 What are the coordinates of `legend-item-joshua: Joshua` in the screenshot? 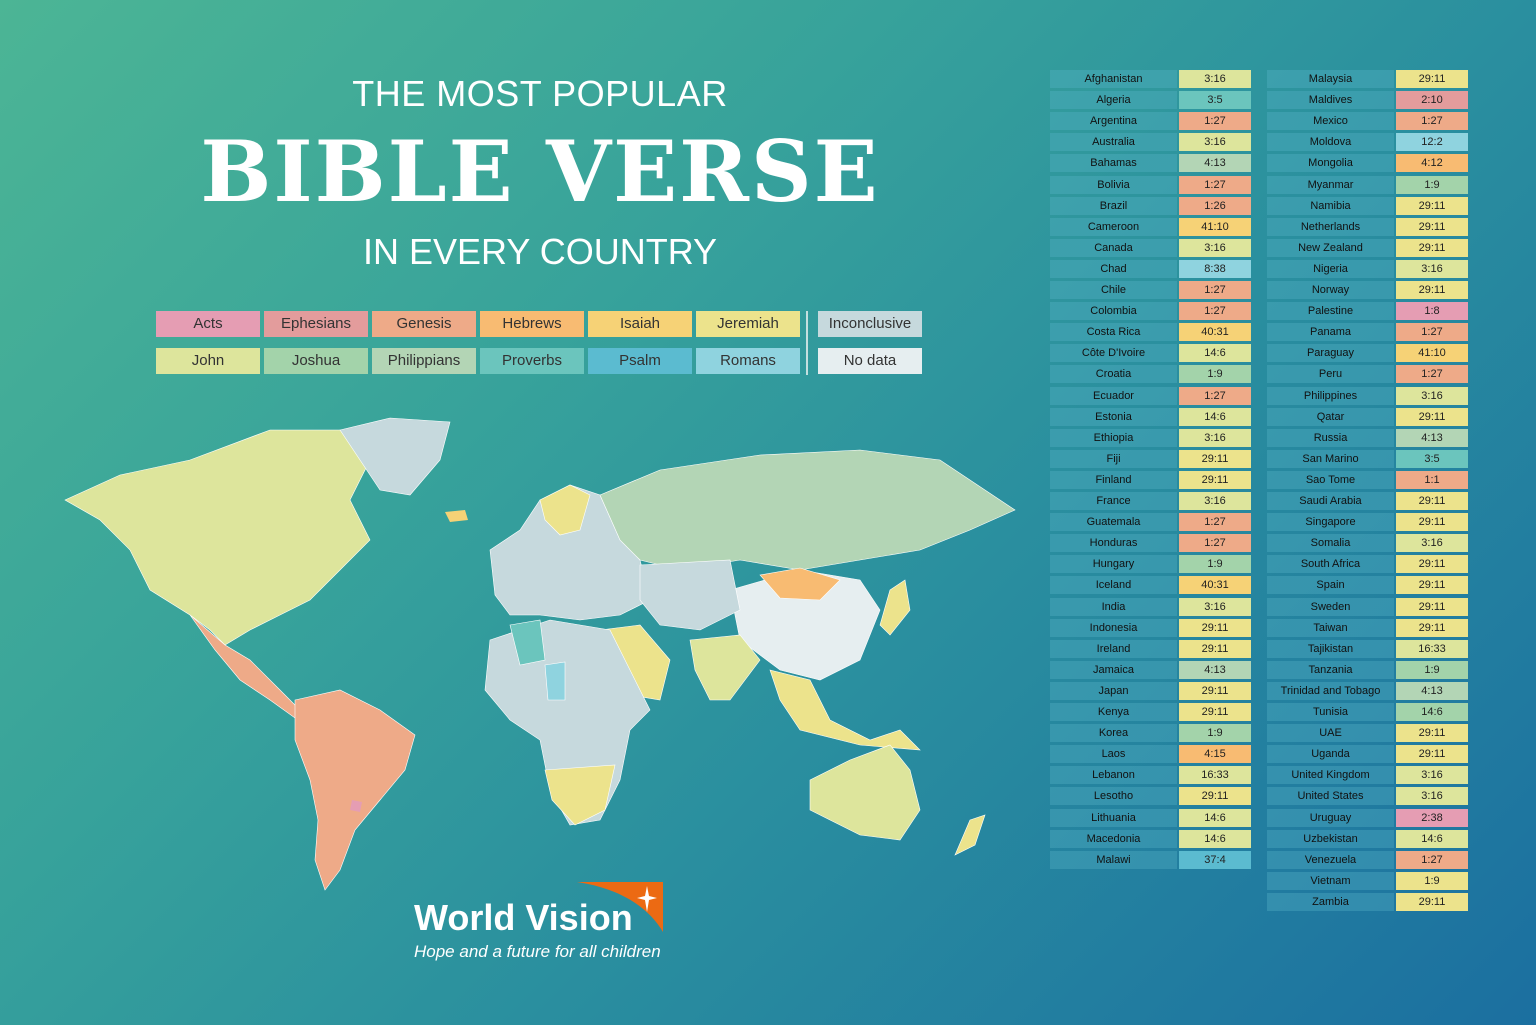 It's located at (316, 361).